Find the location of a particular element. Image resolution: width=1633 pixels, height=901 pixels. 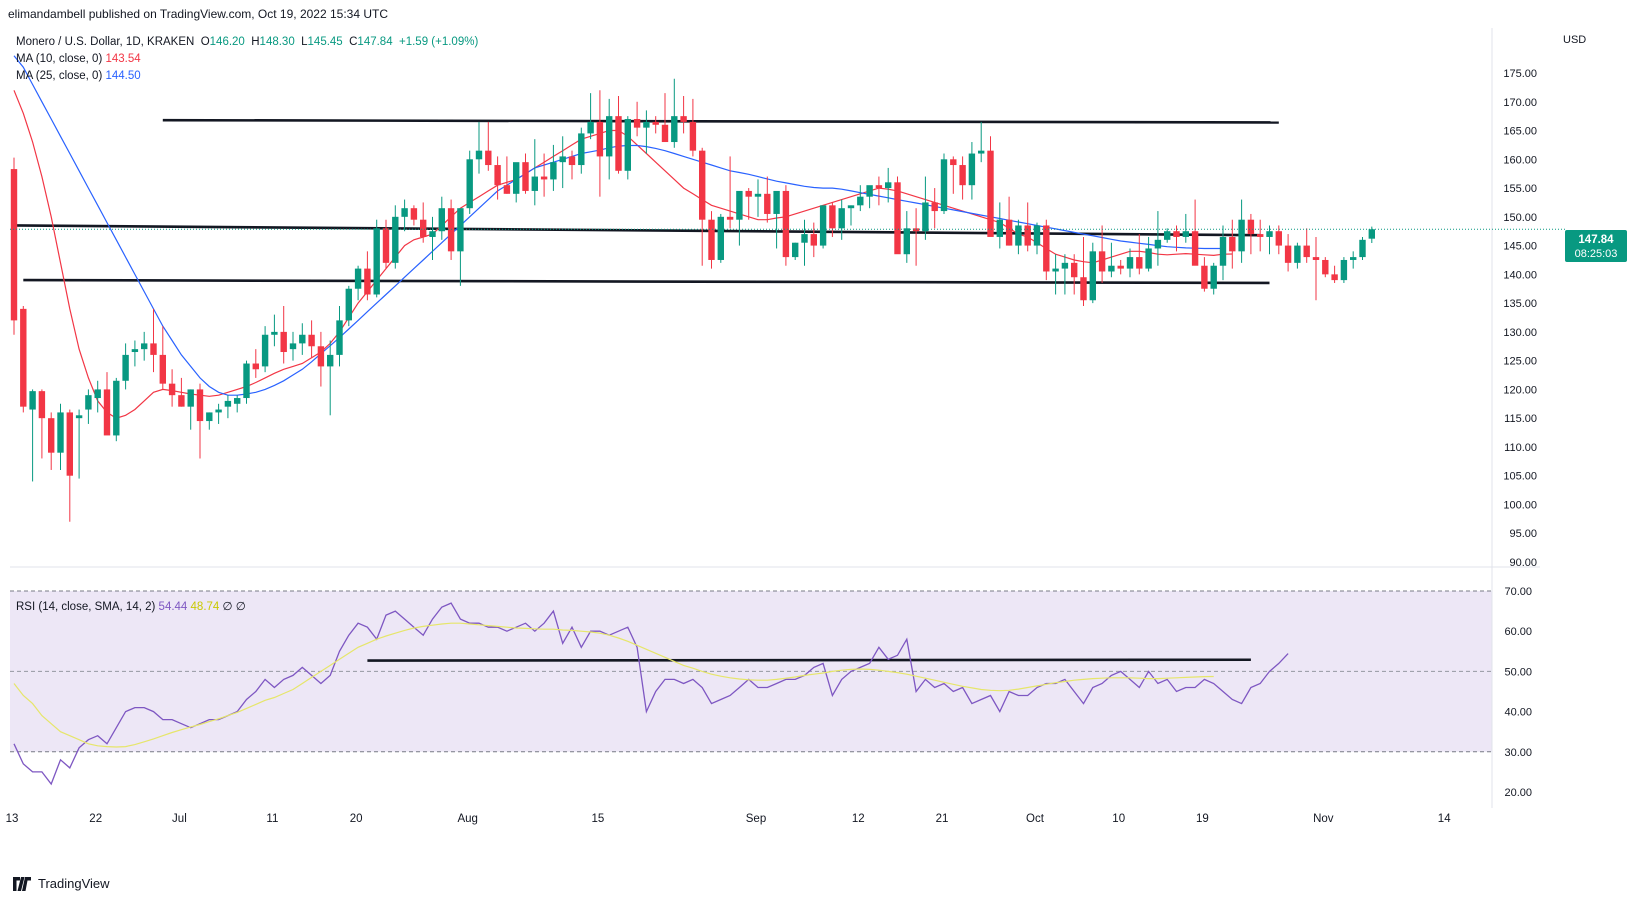

rsi-label: RSI (14, close, SMA, 14, 2) is located at coordinates (86, 607).